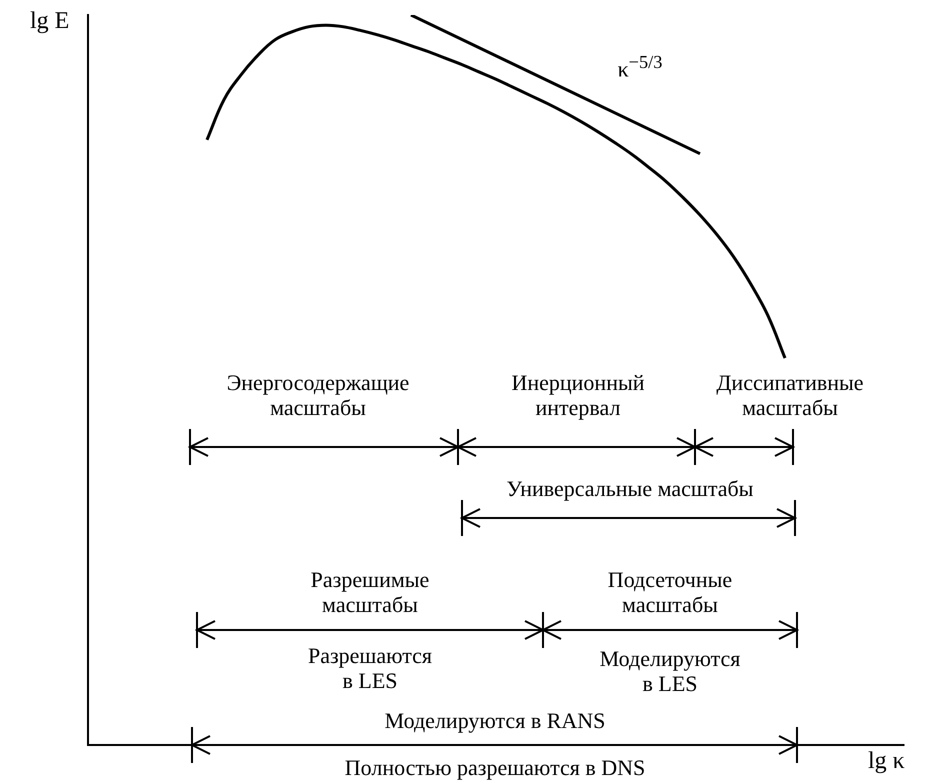  Describe the element at coordinates (370, 592) in the screenshot. I see `annotation: Разрешимые масштабы` at that location.